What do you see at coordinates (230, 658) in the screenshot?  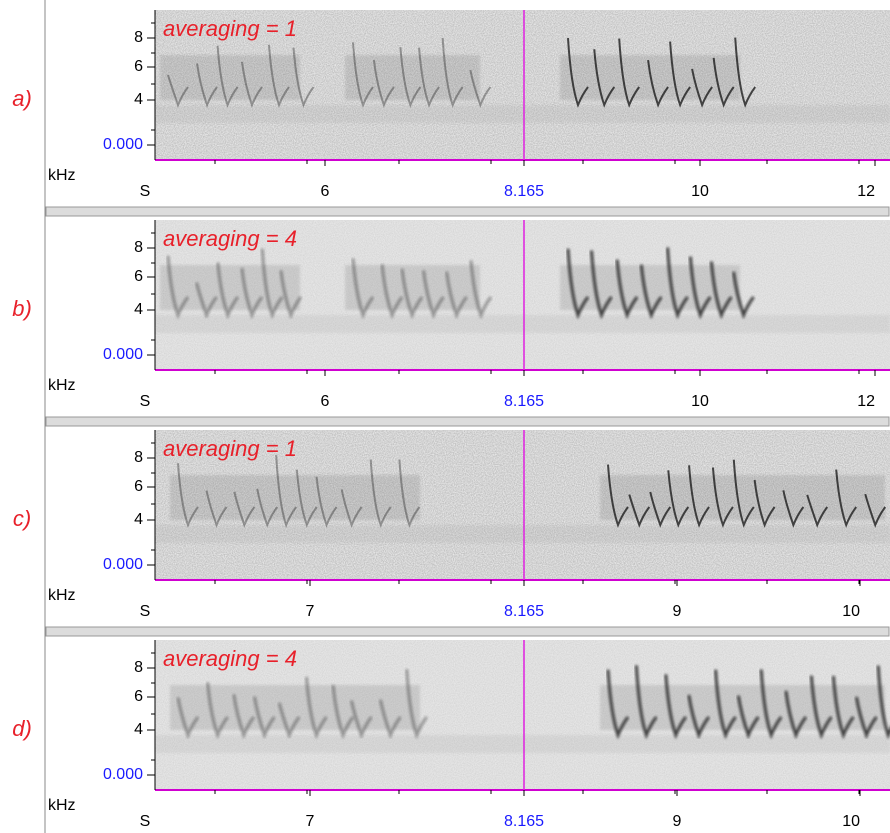 I see `averaging-annotation: averaging = 4` at bounding box center [230, 658].